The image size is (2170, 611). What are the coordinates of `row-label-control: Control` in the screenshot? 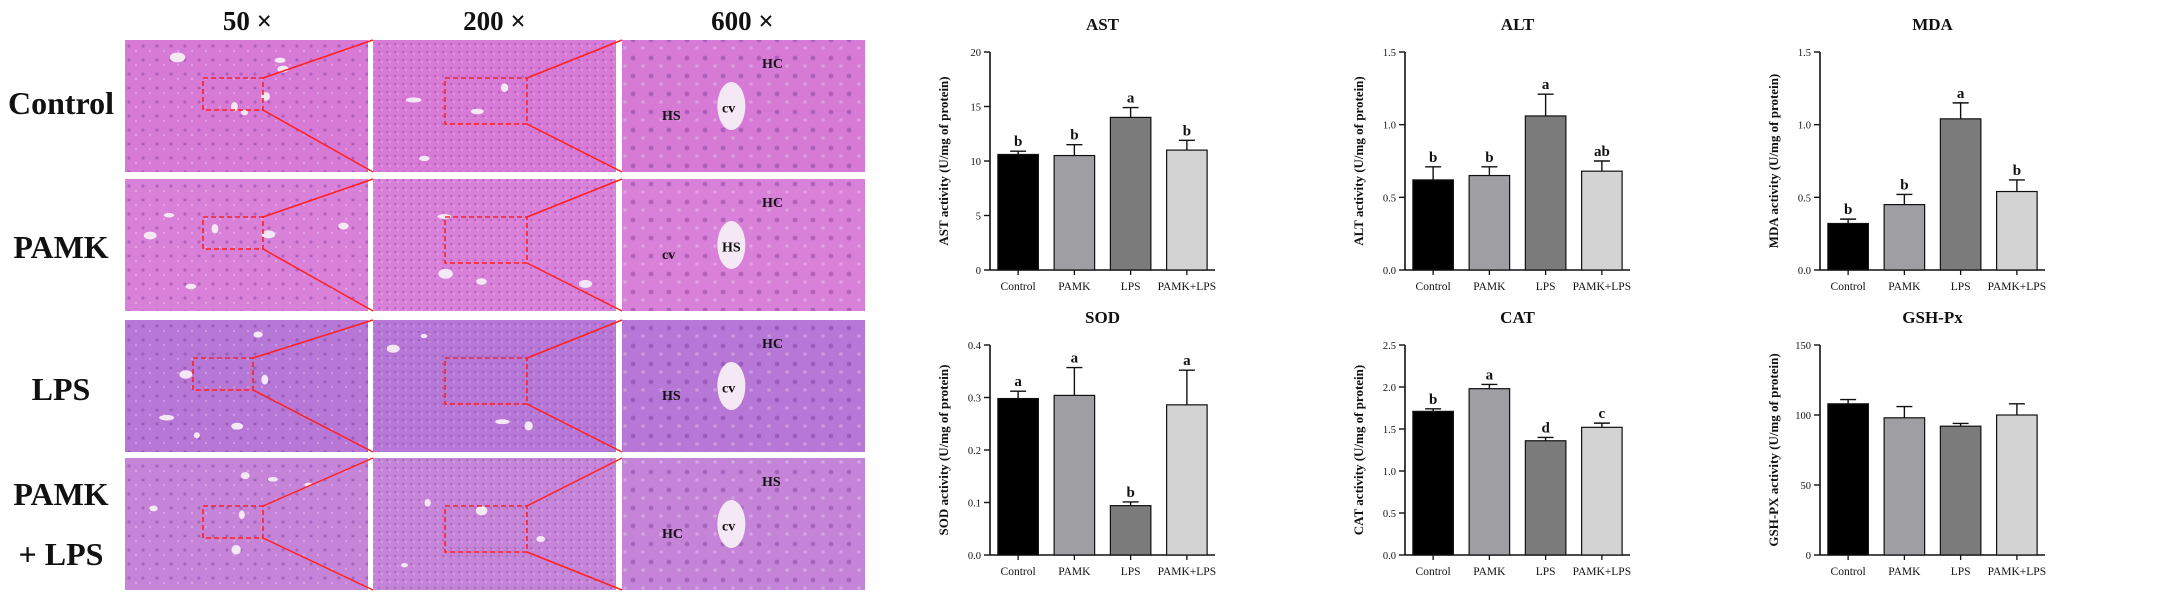 It's located at (61, 103).